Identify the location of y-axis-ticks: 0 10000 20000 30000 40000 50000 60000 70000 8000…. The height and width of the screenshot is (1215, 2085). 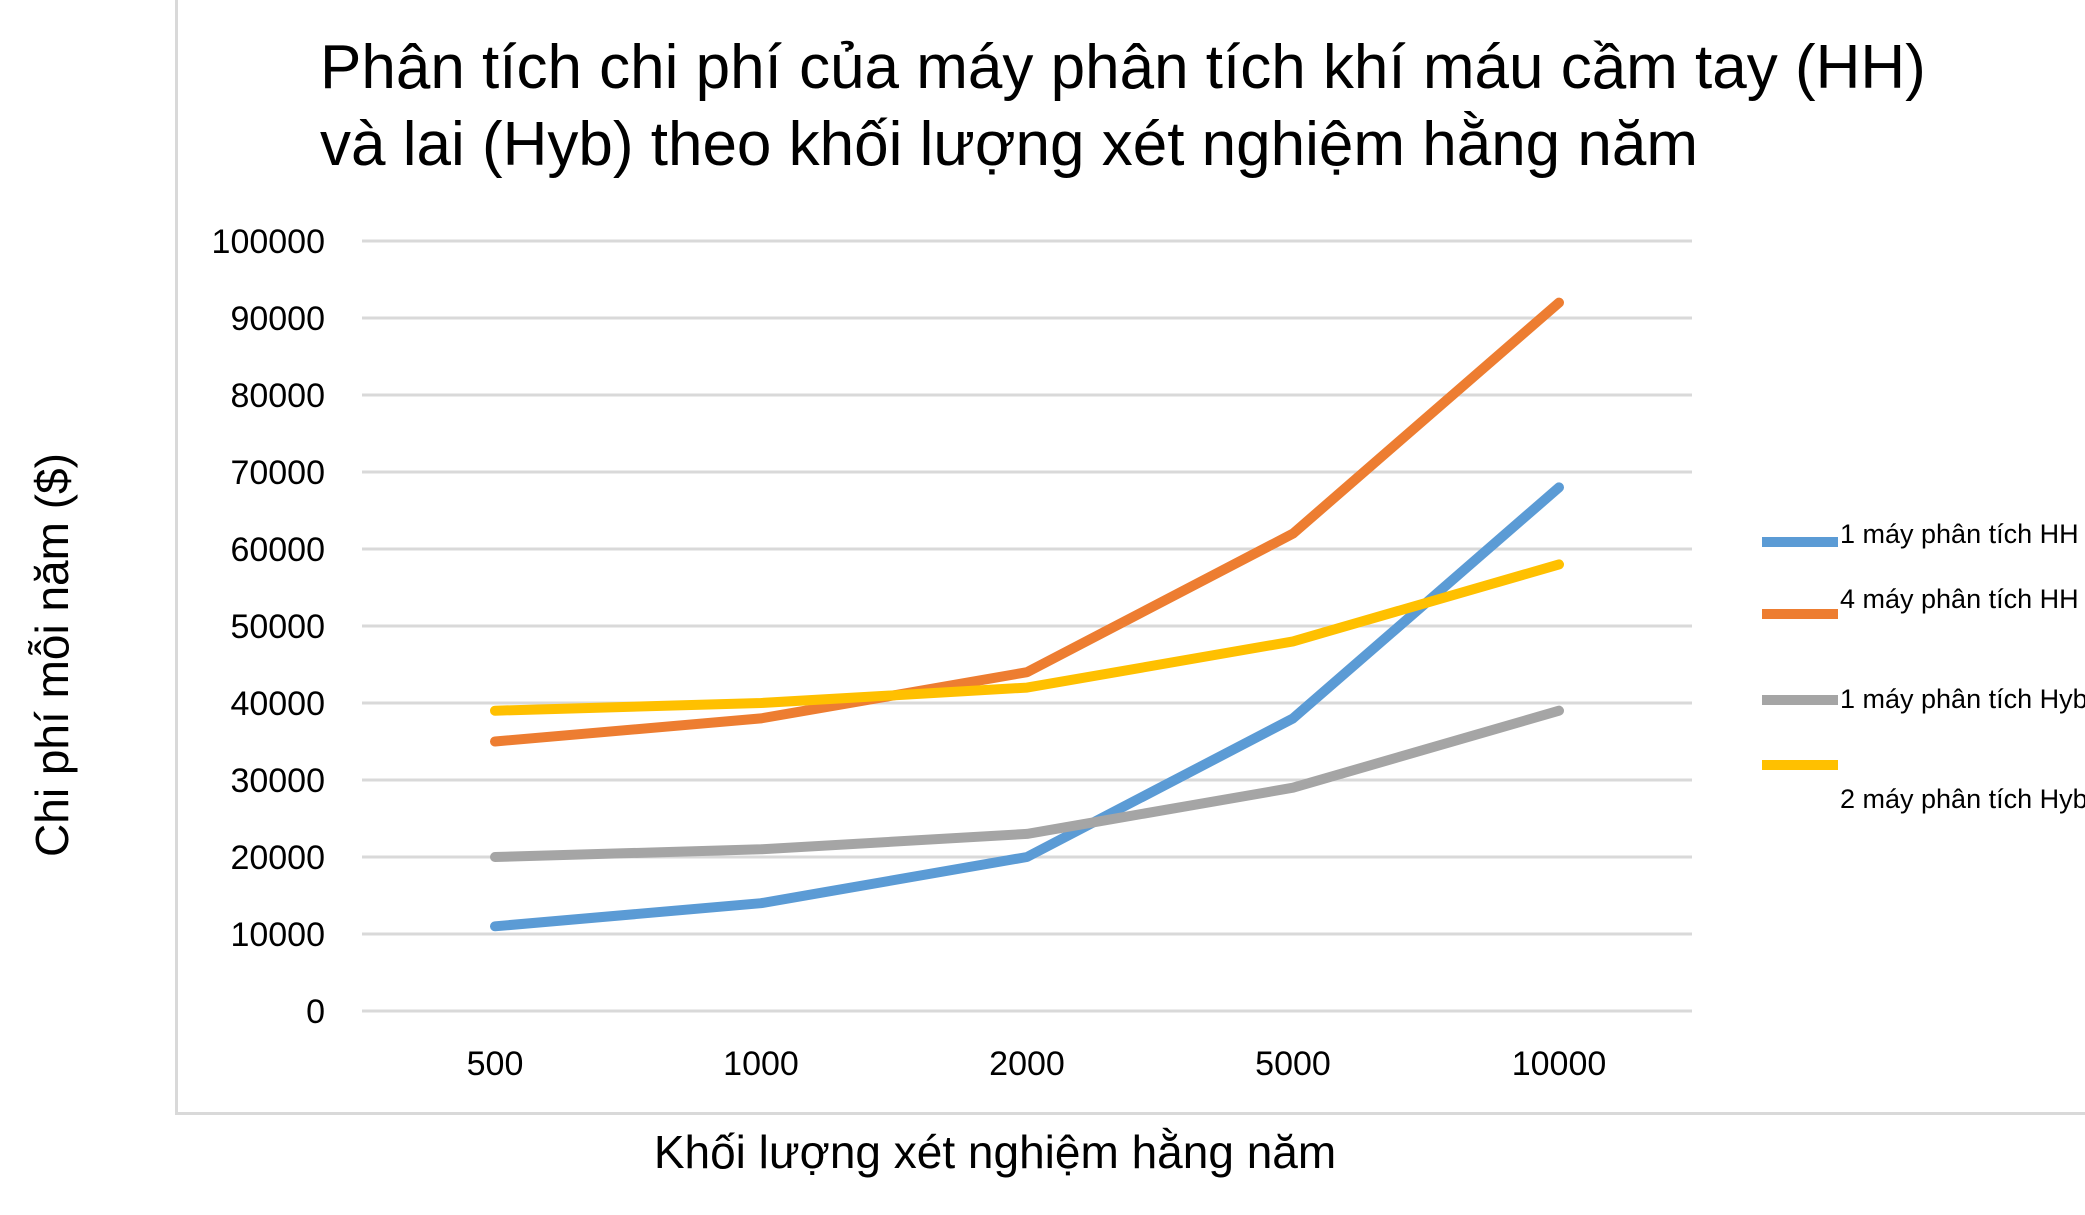
(268, 627).